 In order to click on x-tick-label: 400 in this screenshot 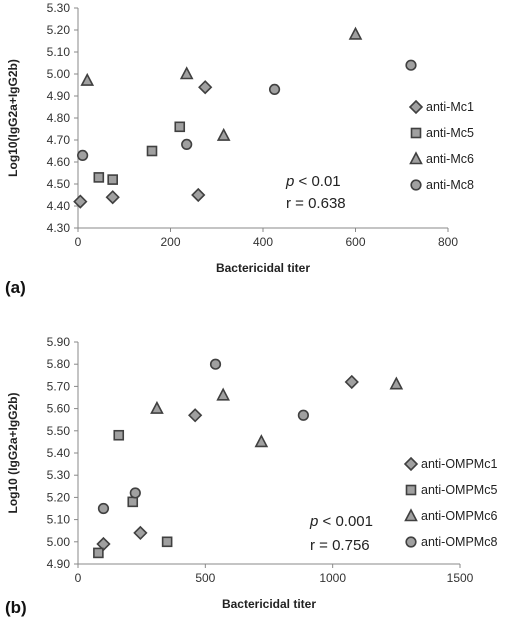, I will do `click(263, 242)`.